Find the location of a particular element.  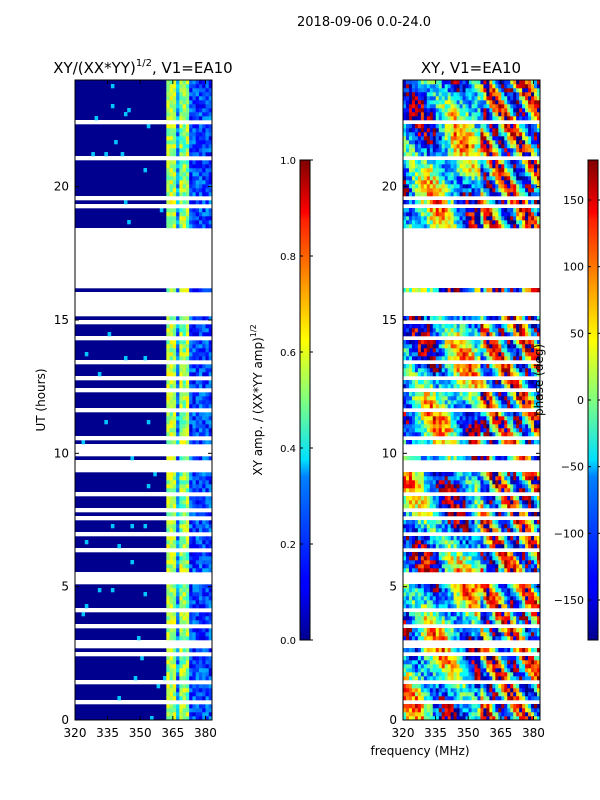

right-xticks-label-0: 320 is located at coordinates (403, 733).